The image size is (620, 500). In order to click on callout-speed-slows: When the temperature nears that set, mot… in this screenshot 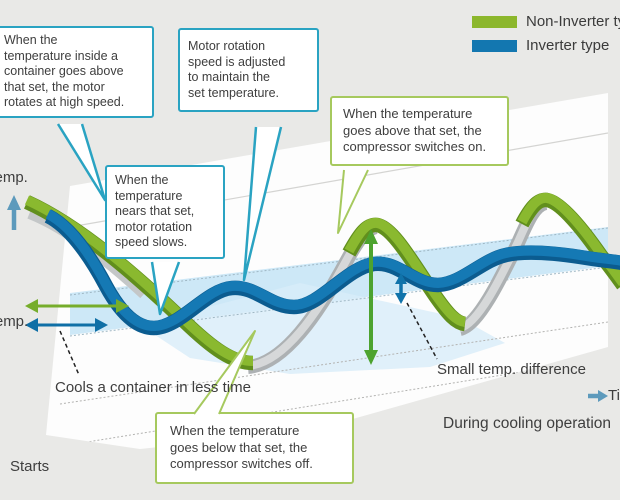, I will do `click(165, 212)`.